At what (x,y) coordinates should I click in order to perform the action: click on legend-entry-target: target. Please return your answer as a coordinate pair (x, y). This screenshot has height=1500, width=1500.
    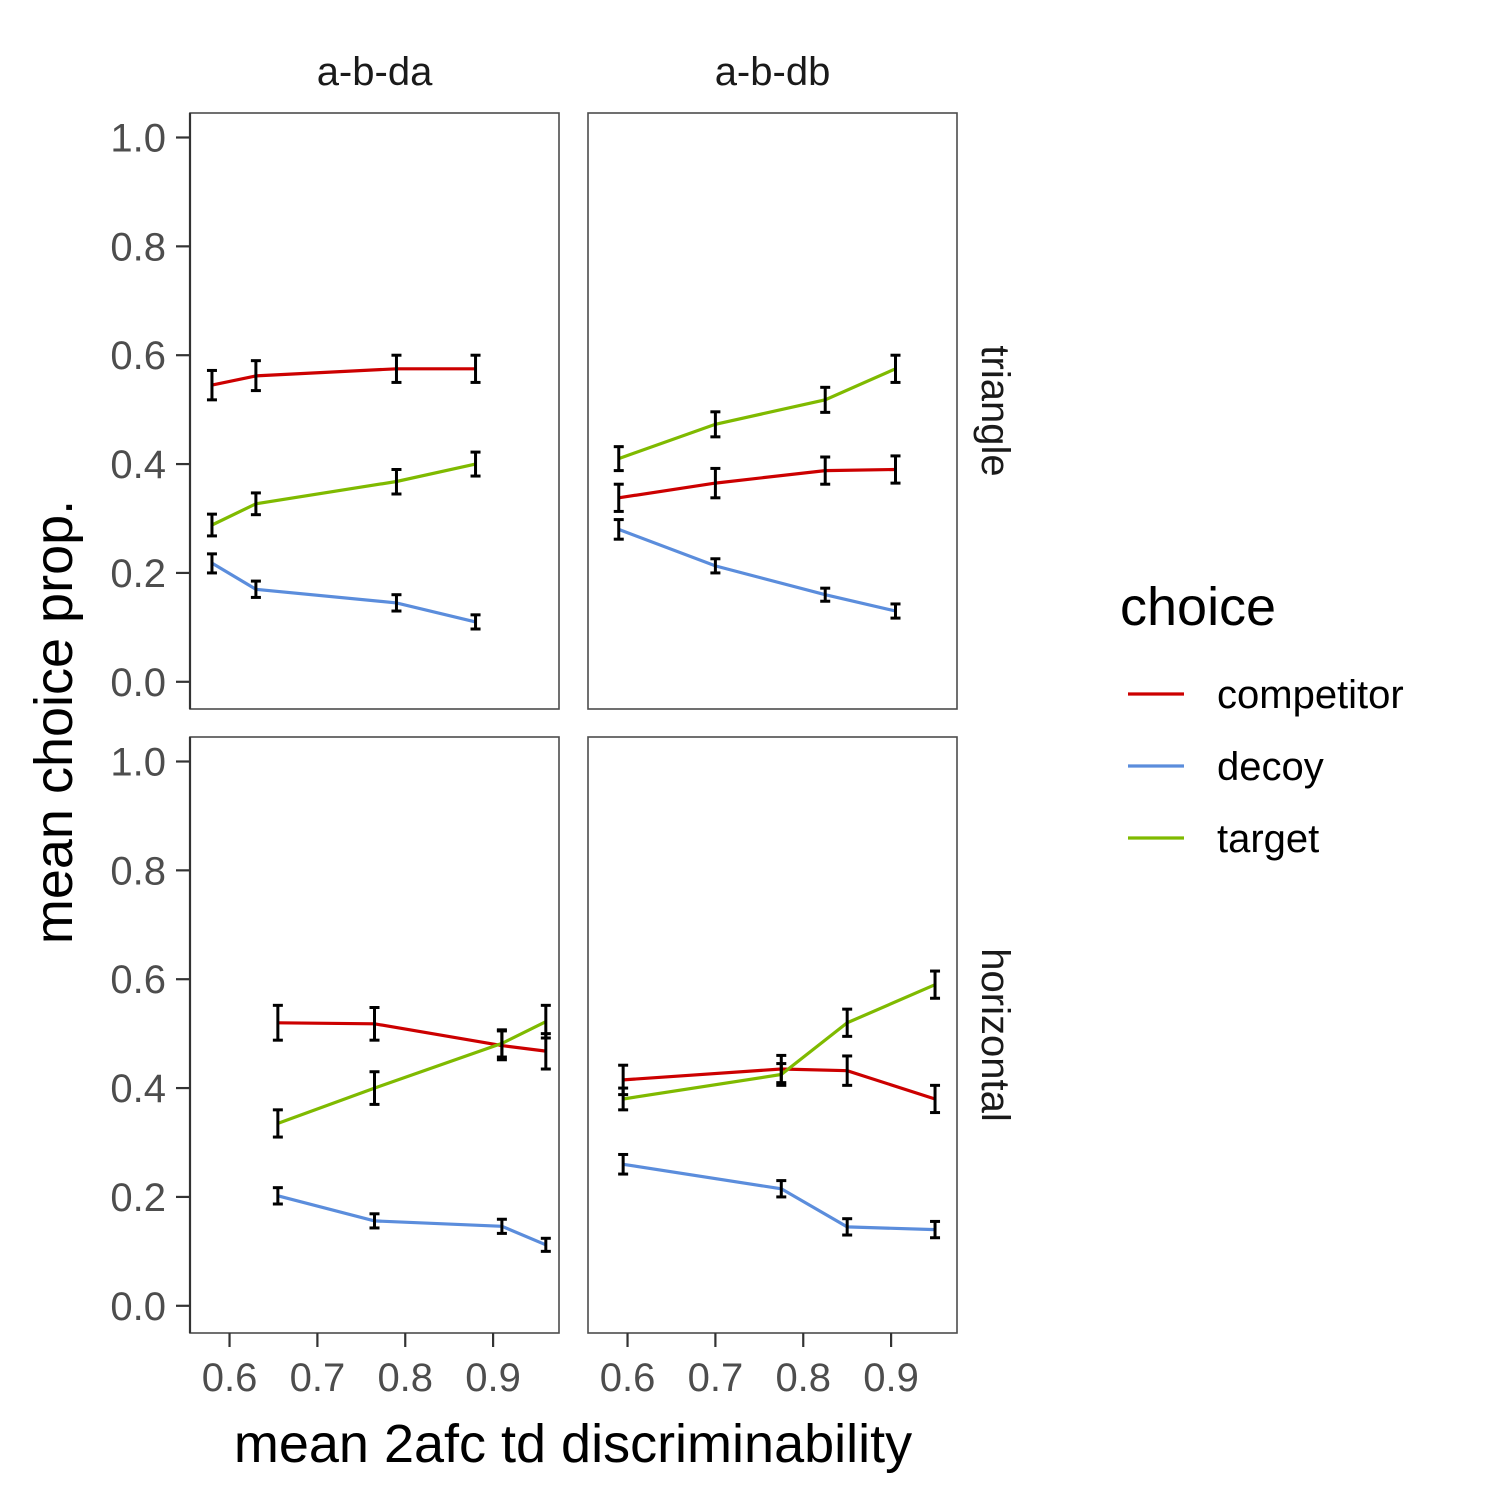
    Looking at the image, I should click on (1223, 839).